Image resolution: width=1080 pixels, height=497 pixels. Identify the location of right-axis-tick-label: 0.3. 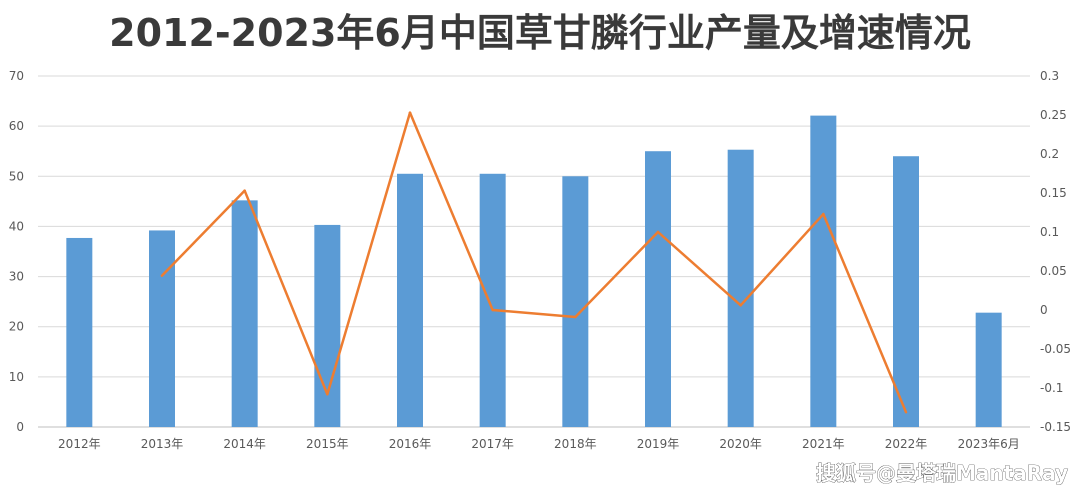
(1049, 76).